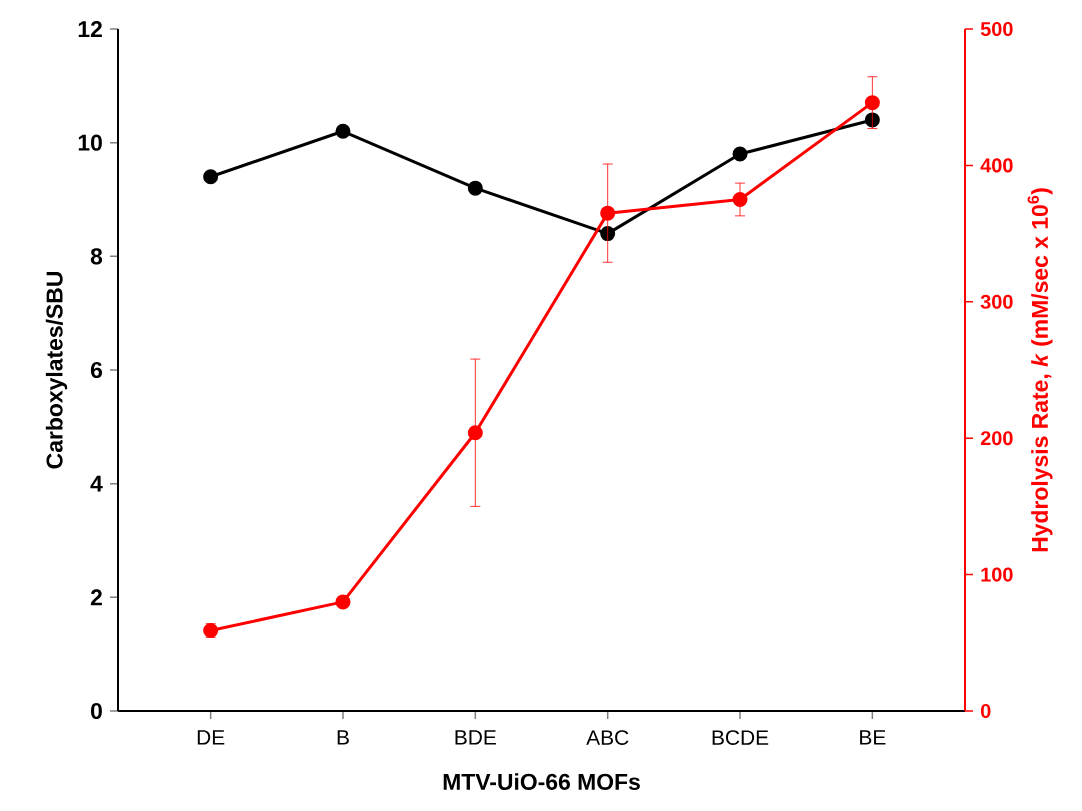  I want to click on y2-tick-label: 200, so click(996, 438).